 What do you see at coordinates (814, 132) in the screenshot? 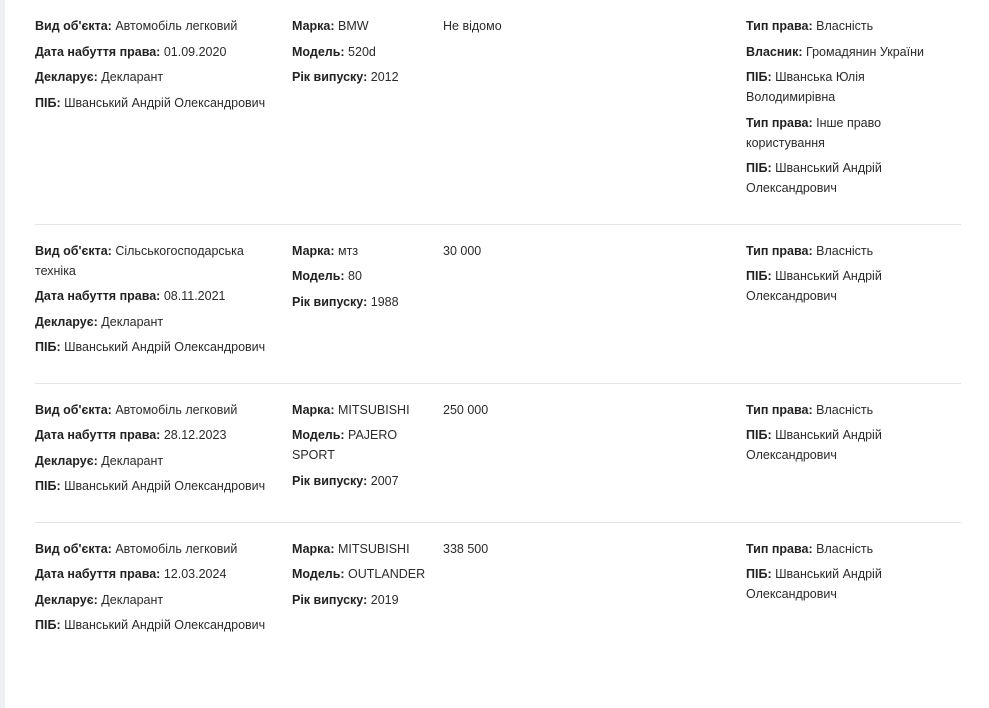
I see `right-field-value: Інше право користування` at bounding box center [814, 132].